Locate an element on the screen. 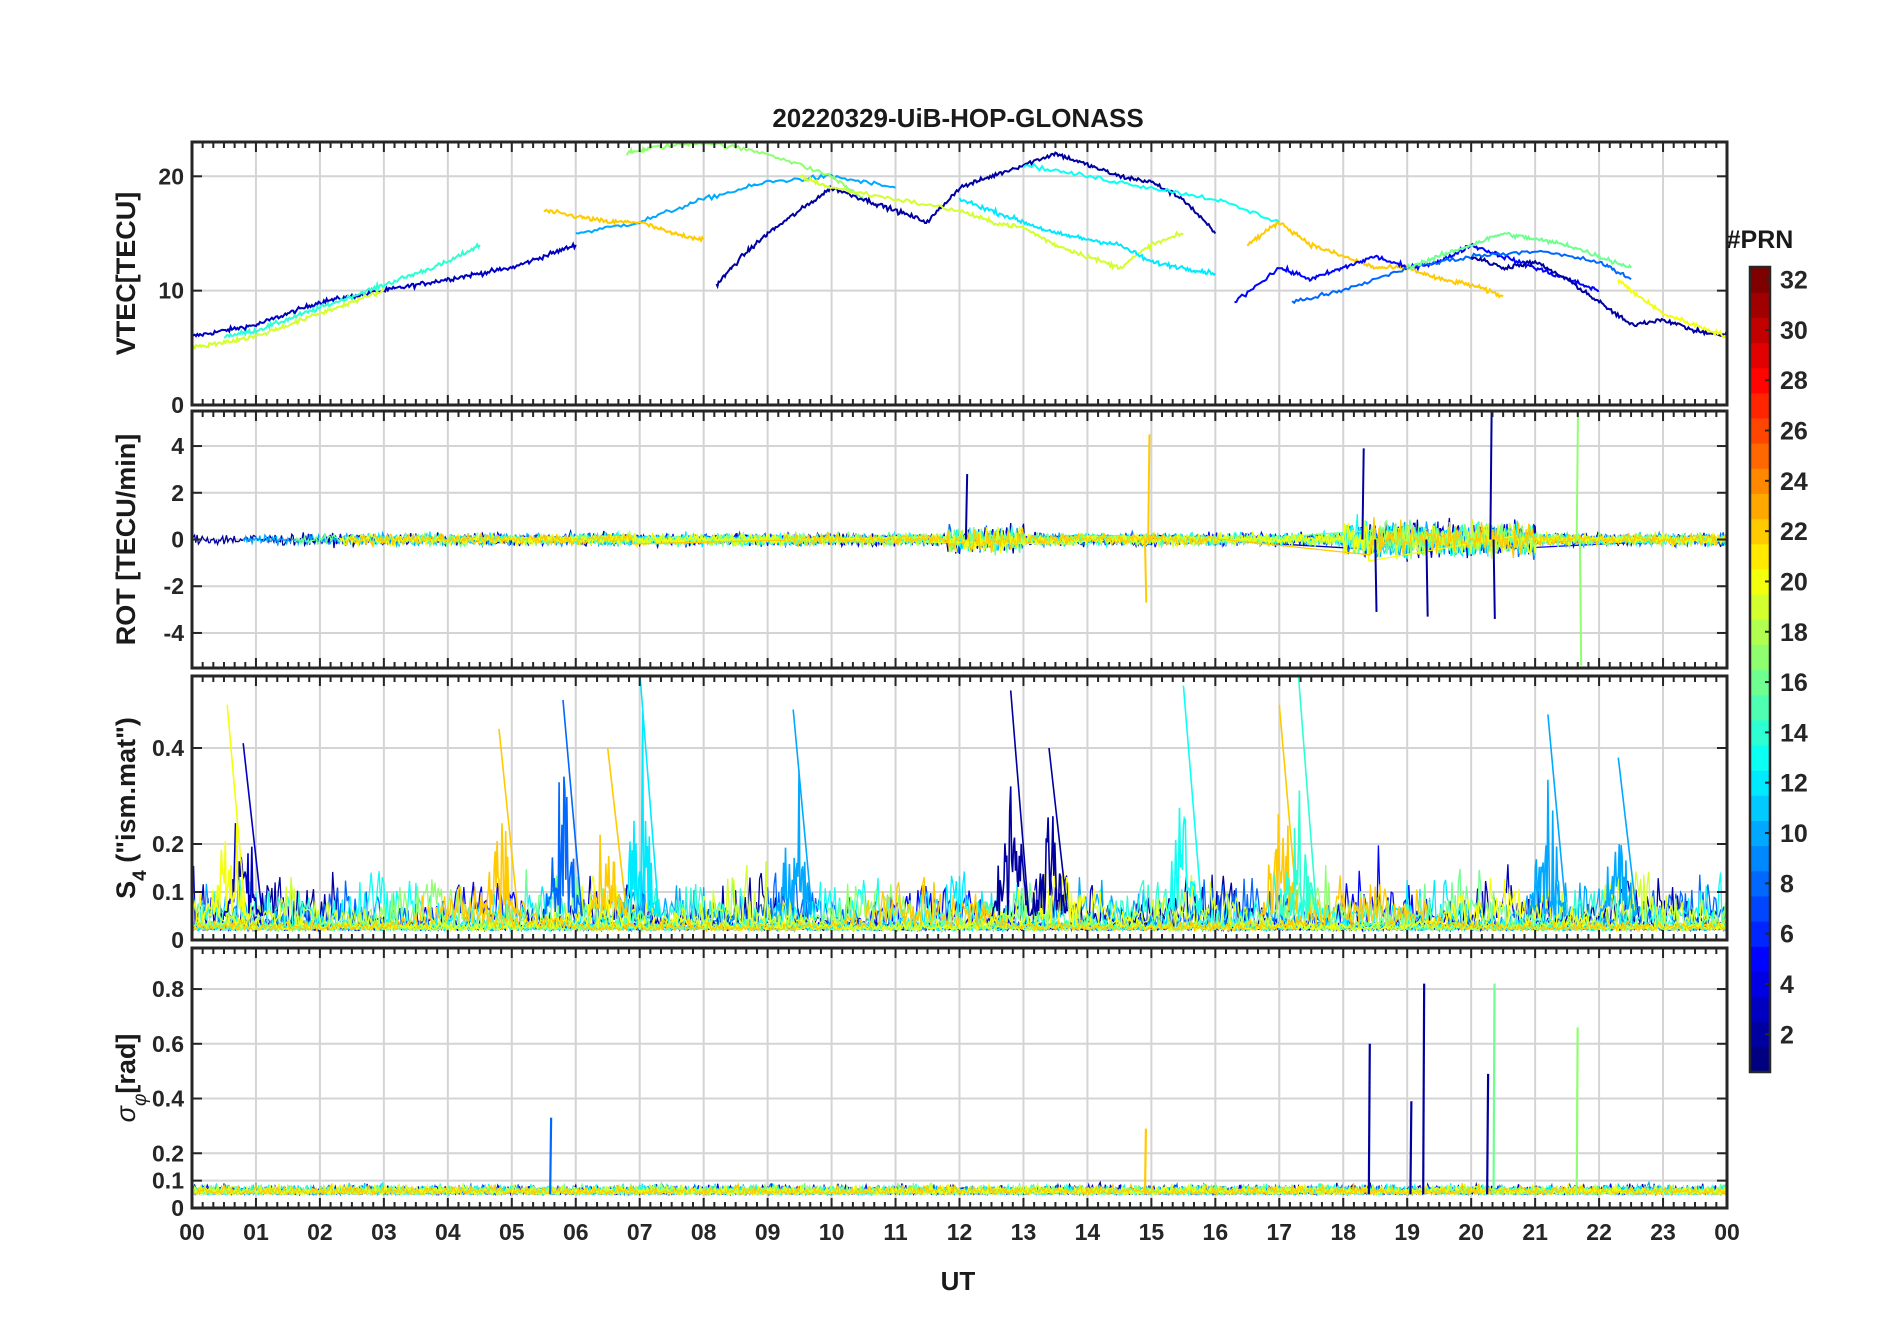  colorbar-tick-label: 18 is located at coordinates (1794, 633).